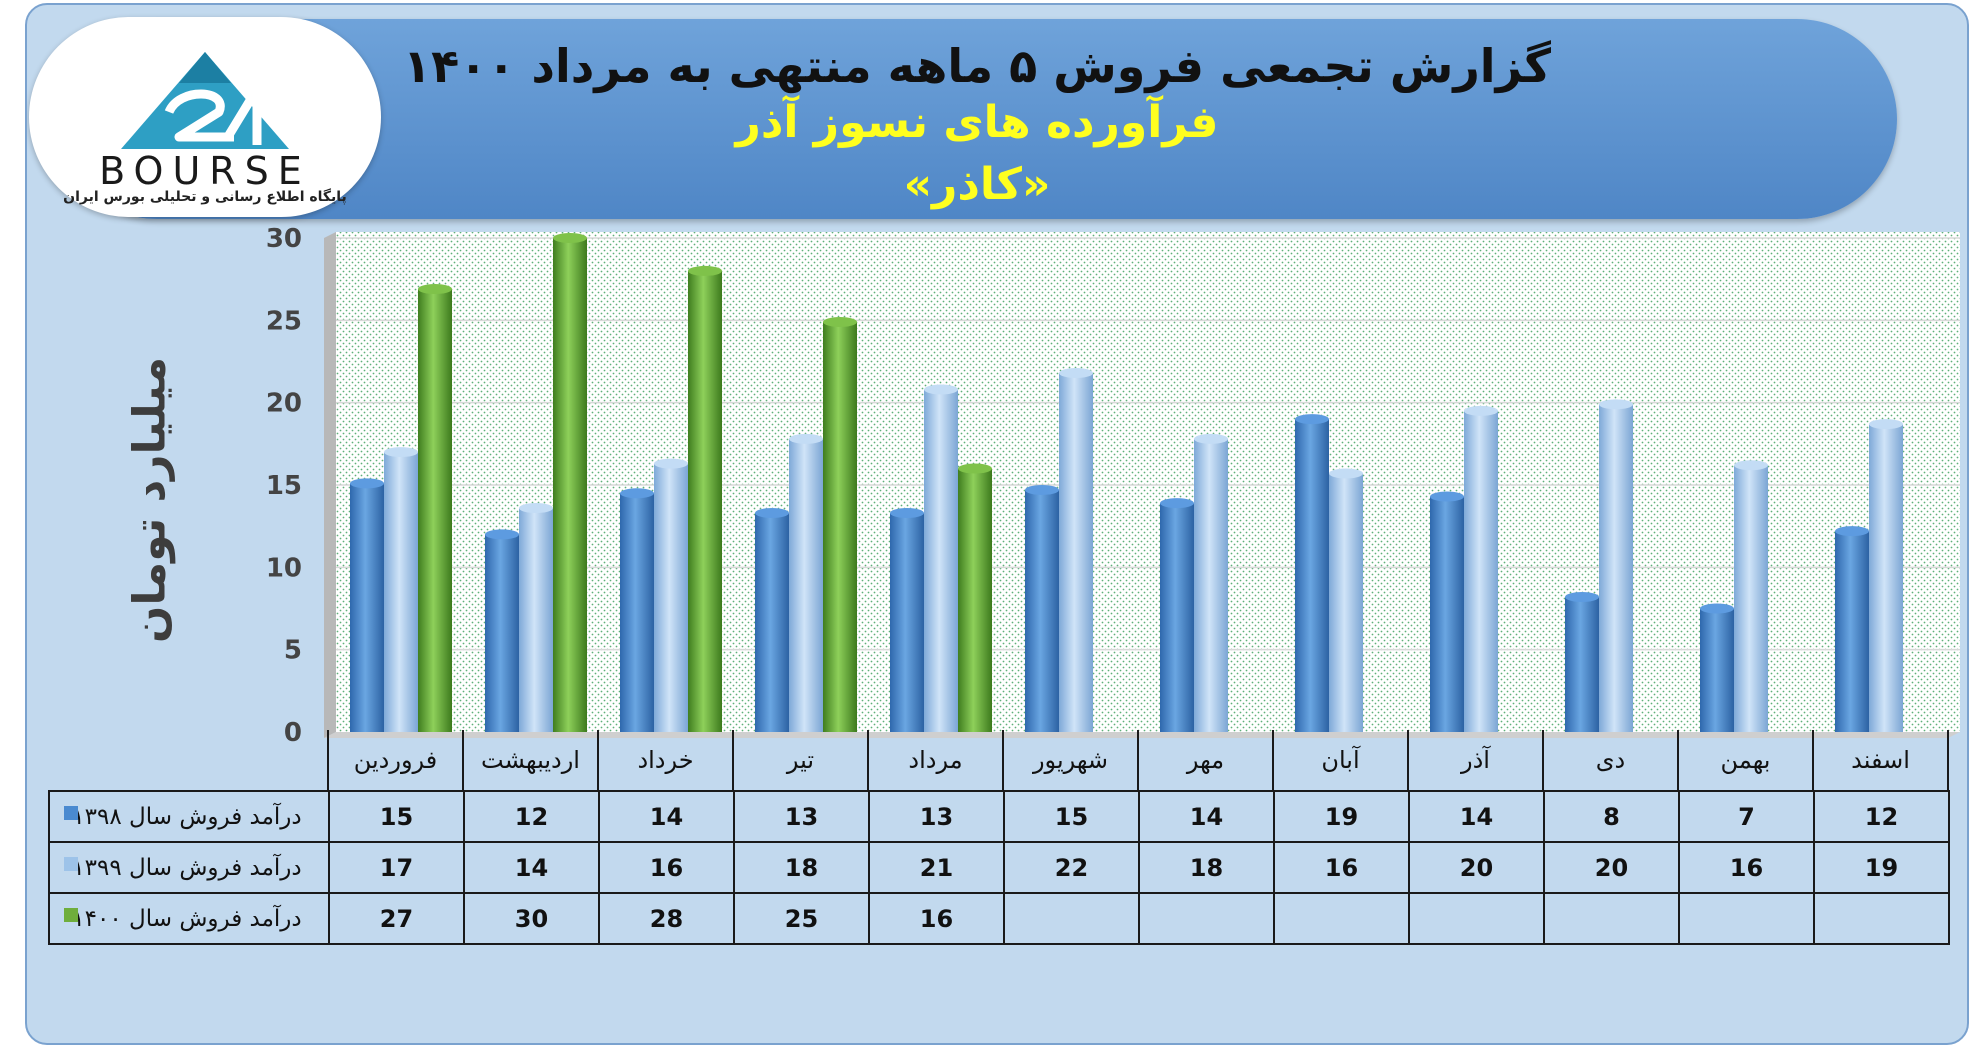 The height and width of the screenshot is (1047, 1986). Describe the element at coordinates (801, 918) in the screenshot. I see `table-cell: 25` at that location.